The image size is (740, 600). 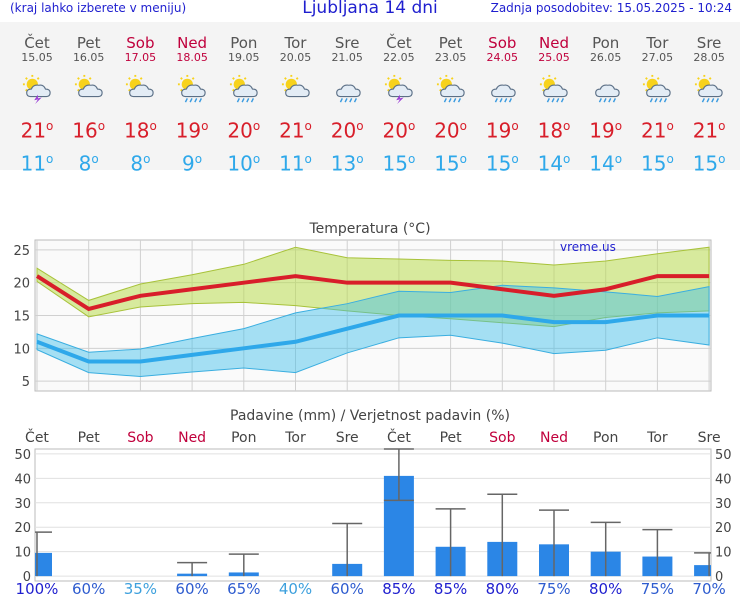 I want to click on max-temperature: 18o, so click(x=554, y=130).